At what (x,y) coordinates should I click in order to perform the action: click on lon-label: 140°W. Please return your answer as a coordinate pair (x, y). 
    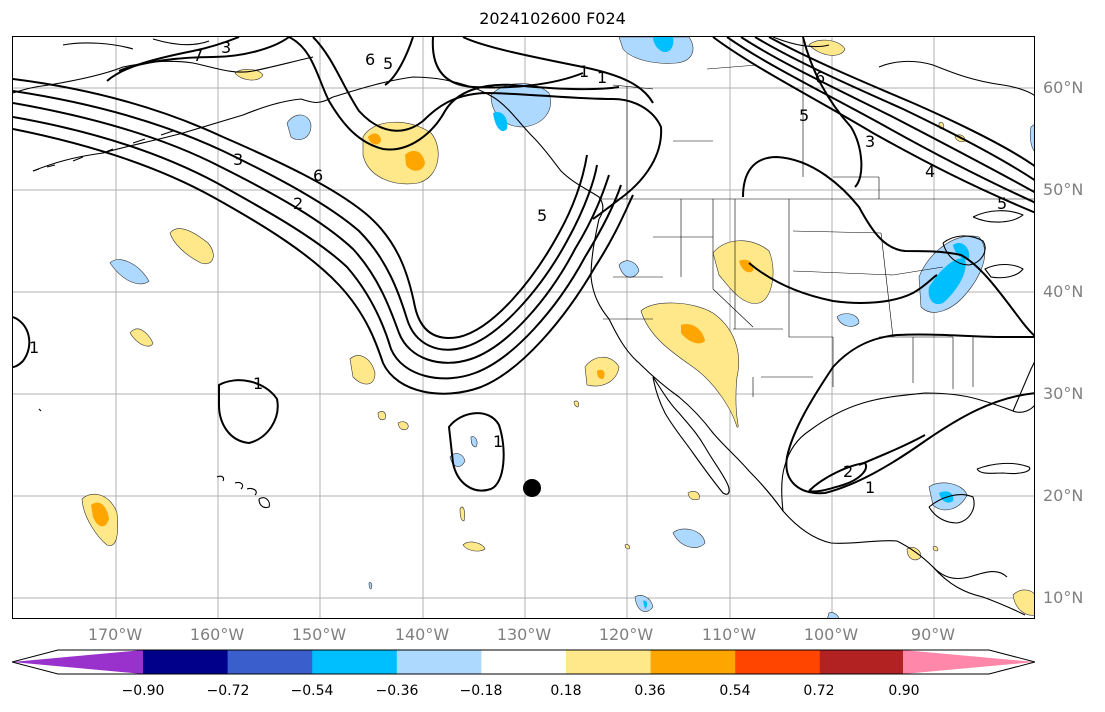
    Looking at the image, I should click on (422, 634).